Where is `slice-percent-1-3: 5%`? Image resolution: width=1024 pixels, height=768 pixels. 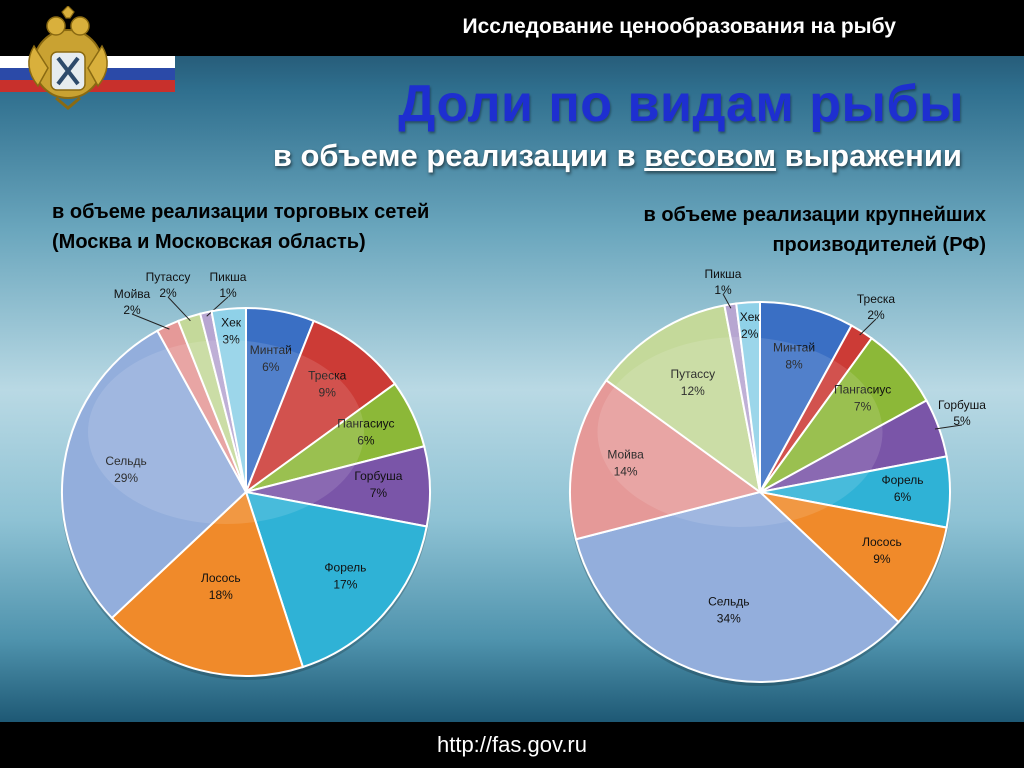
slice-percent-1-3: 5% is located at coordinates (962, 421).